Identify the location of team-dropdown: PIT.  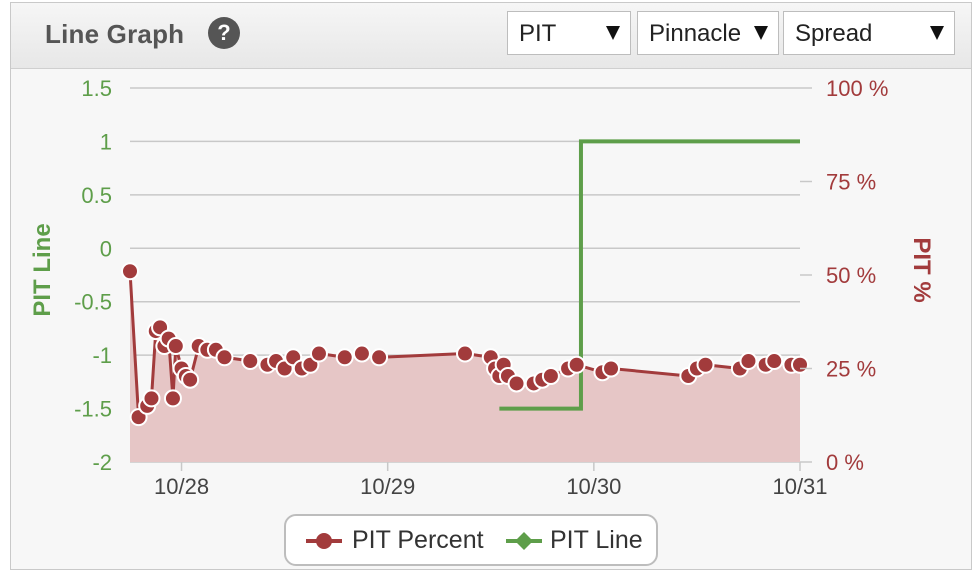
(569, 33).